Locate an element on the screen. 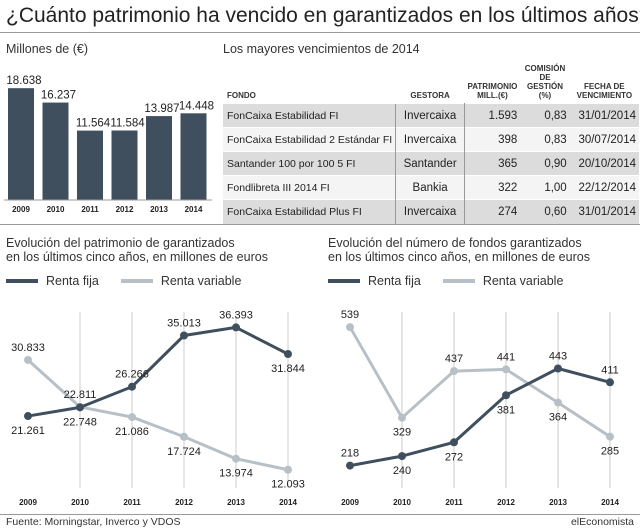  data-label: 364 is located at coordinates (558, 418).